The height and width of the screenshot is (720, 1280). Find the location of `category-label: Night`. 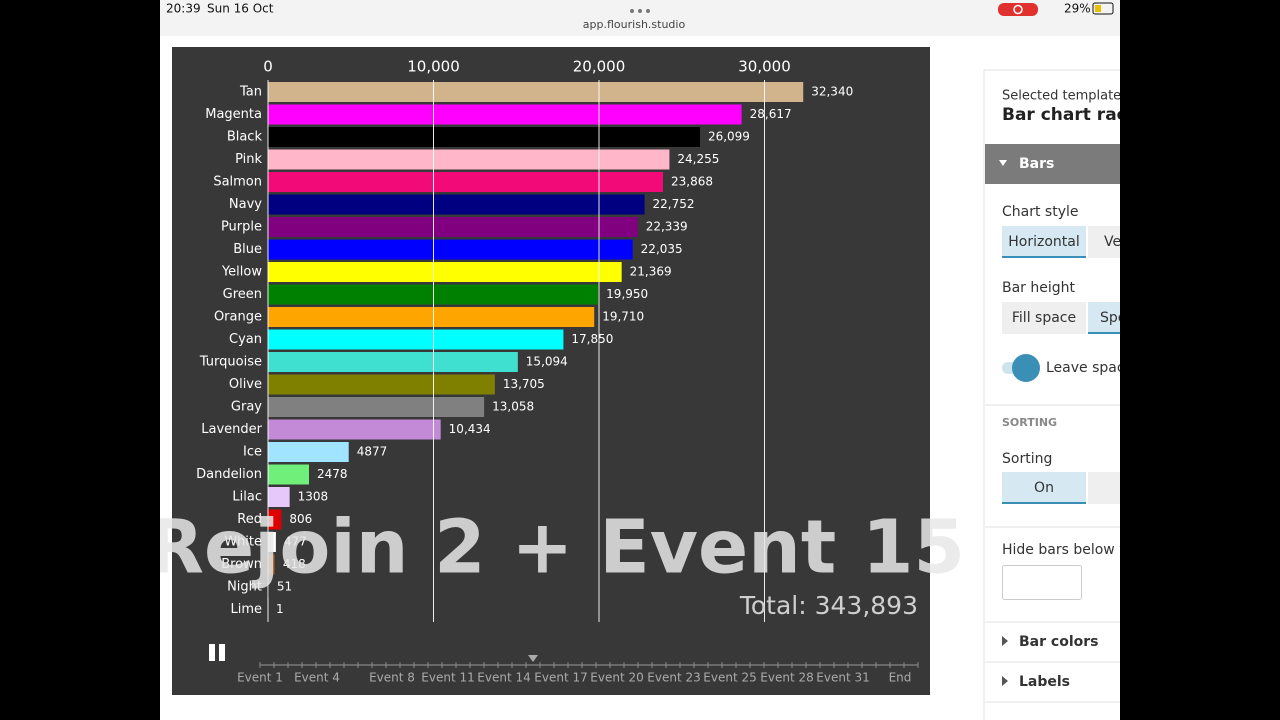

category-label: Night is located at coordinates (244, 587).